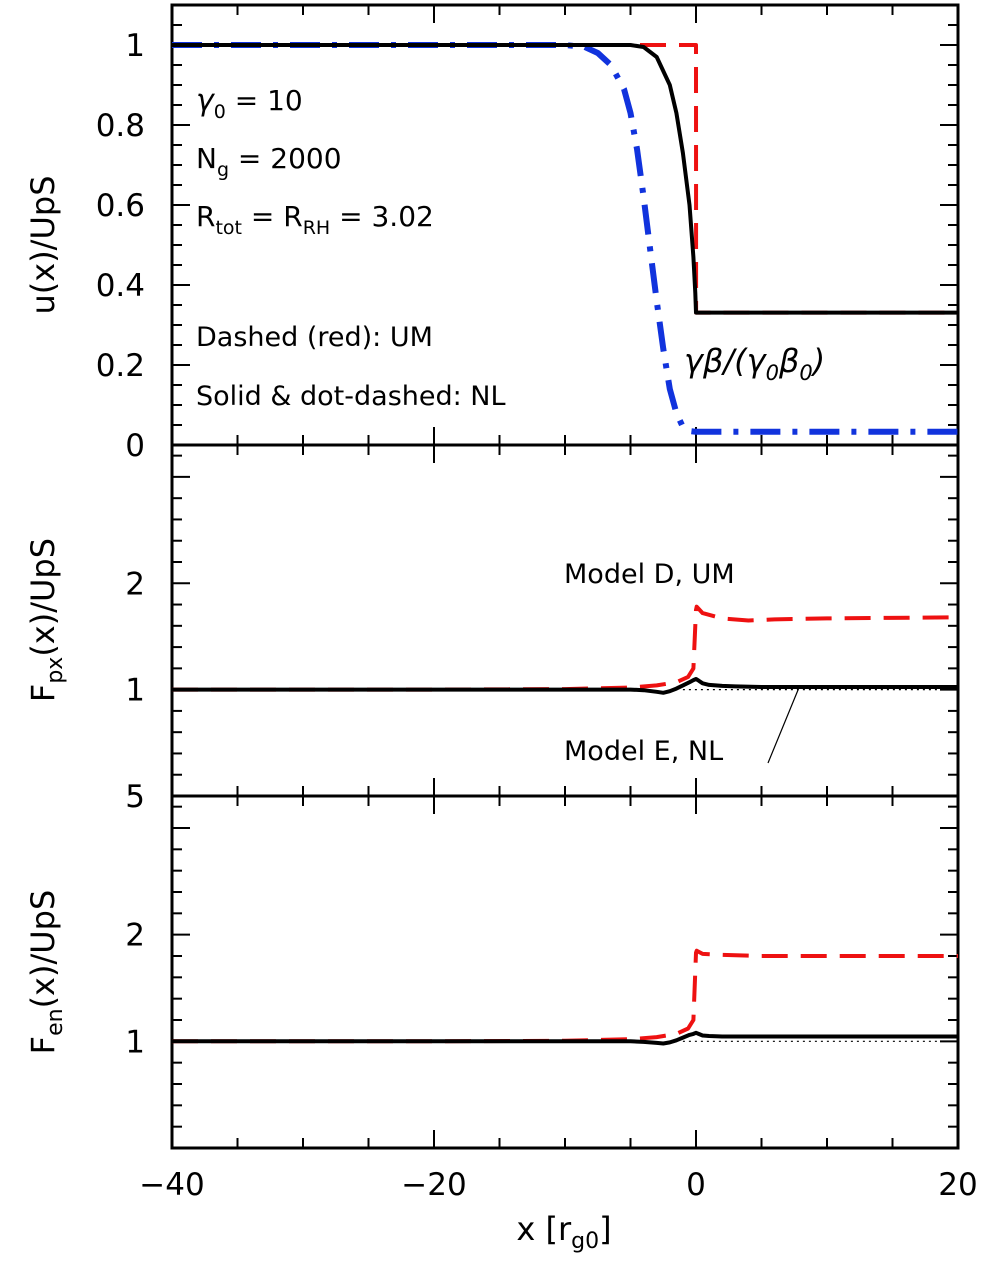 The height and width of the screenshot is (1272, 981). Describe the element at coordinates (249, 103) in the screenshot. I see `annotation-gamma: γ0 = 10` at that location.